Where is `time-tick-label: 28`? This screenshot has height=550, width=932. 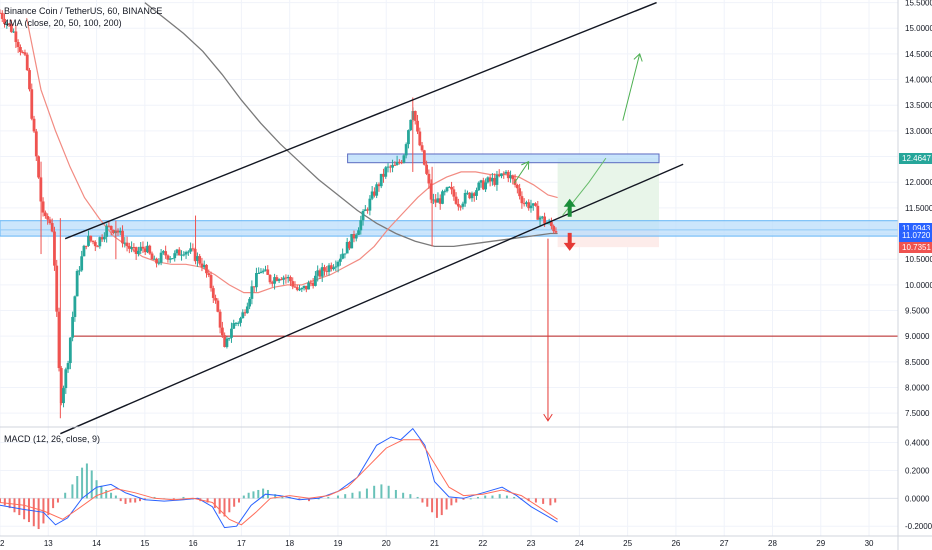
time-tick-label: 28 is located at coordinates (772, 543).